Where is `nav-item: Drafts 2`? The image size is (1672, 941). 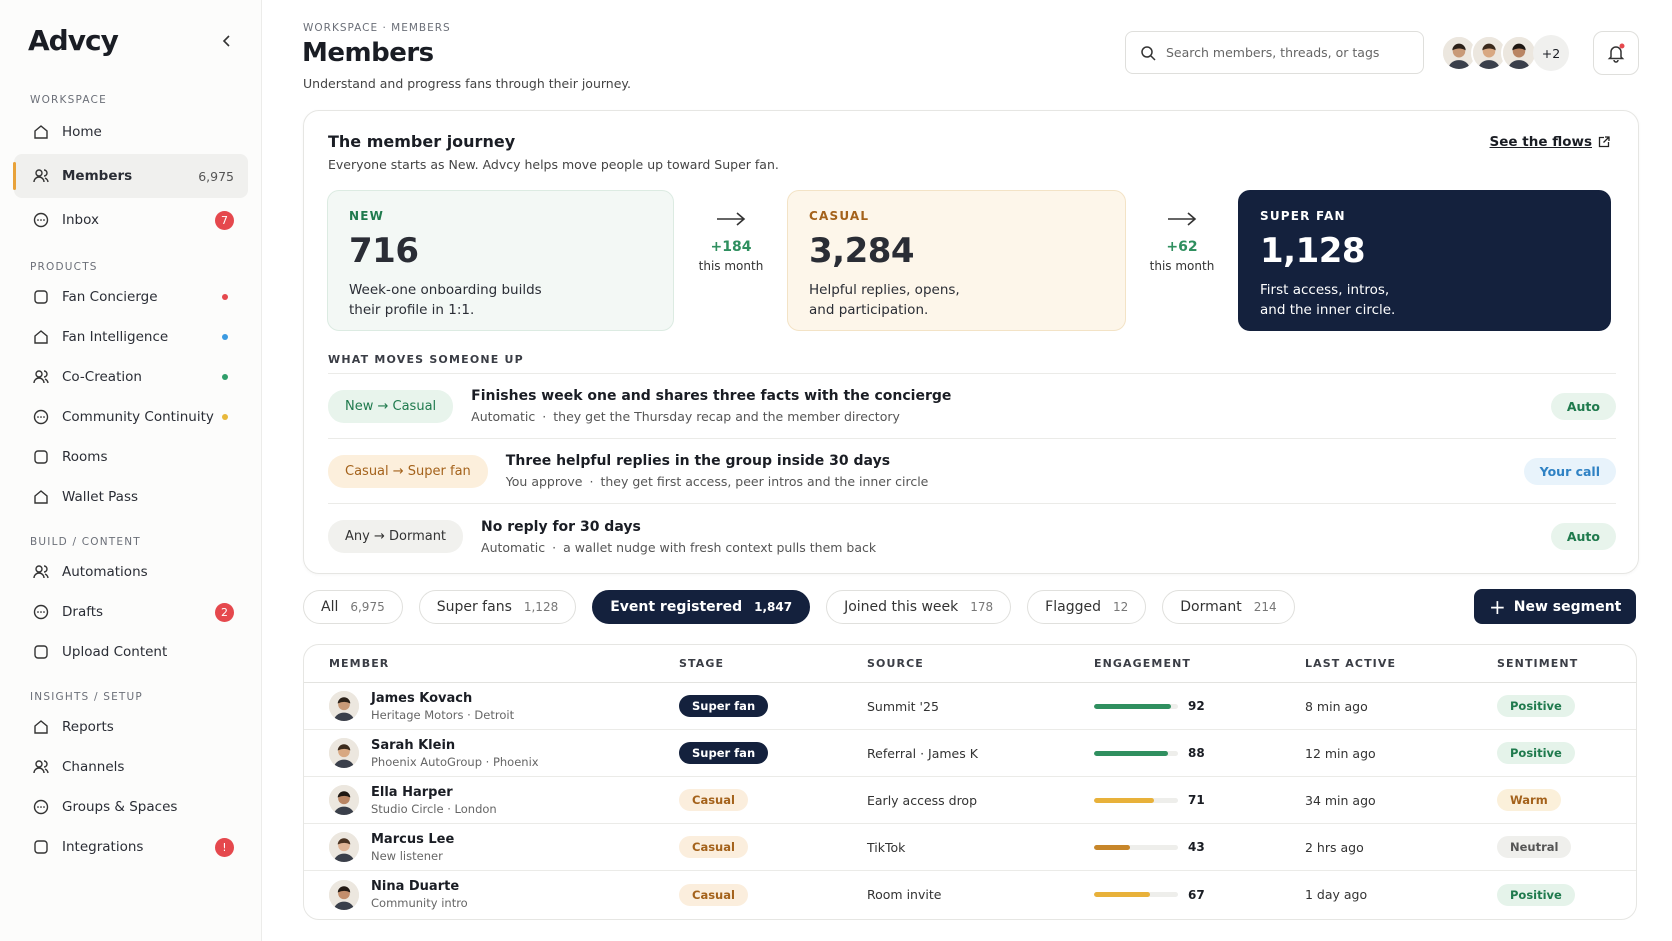
nav-item: Drafts 2 is located at coordinates (131, 612).